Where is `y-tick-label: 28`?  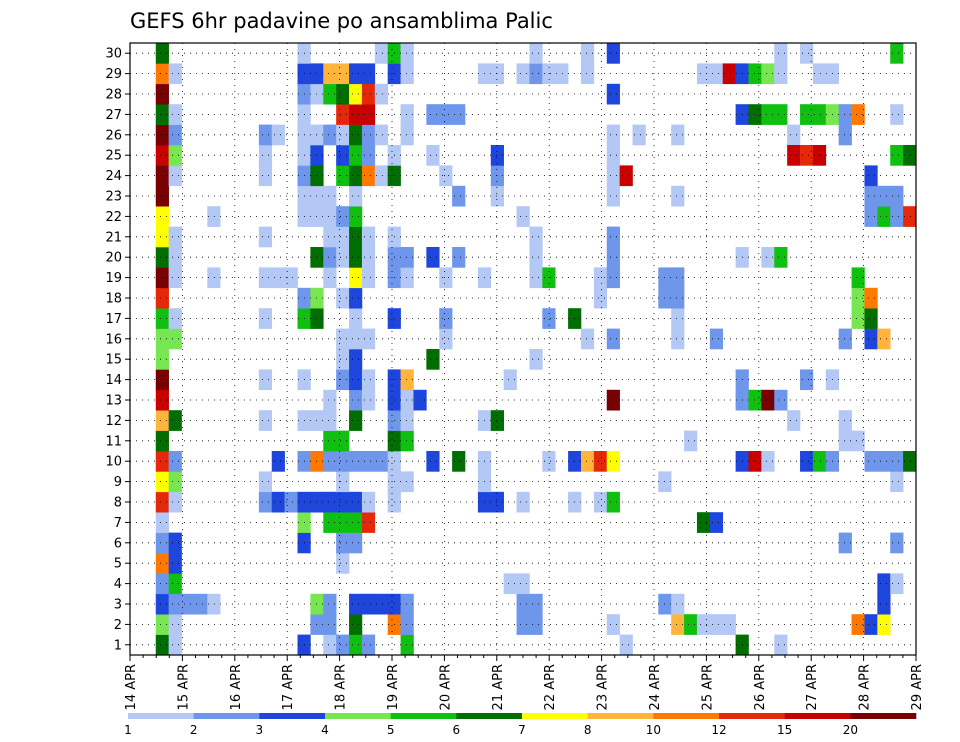
y-tick-label: 28 is located at coordinates (113, 95).